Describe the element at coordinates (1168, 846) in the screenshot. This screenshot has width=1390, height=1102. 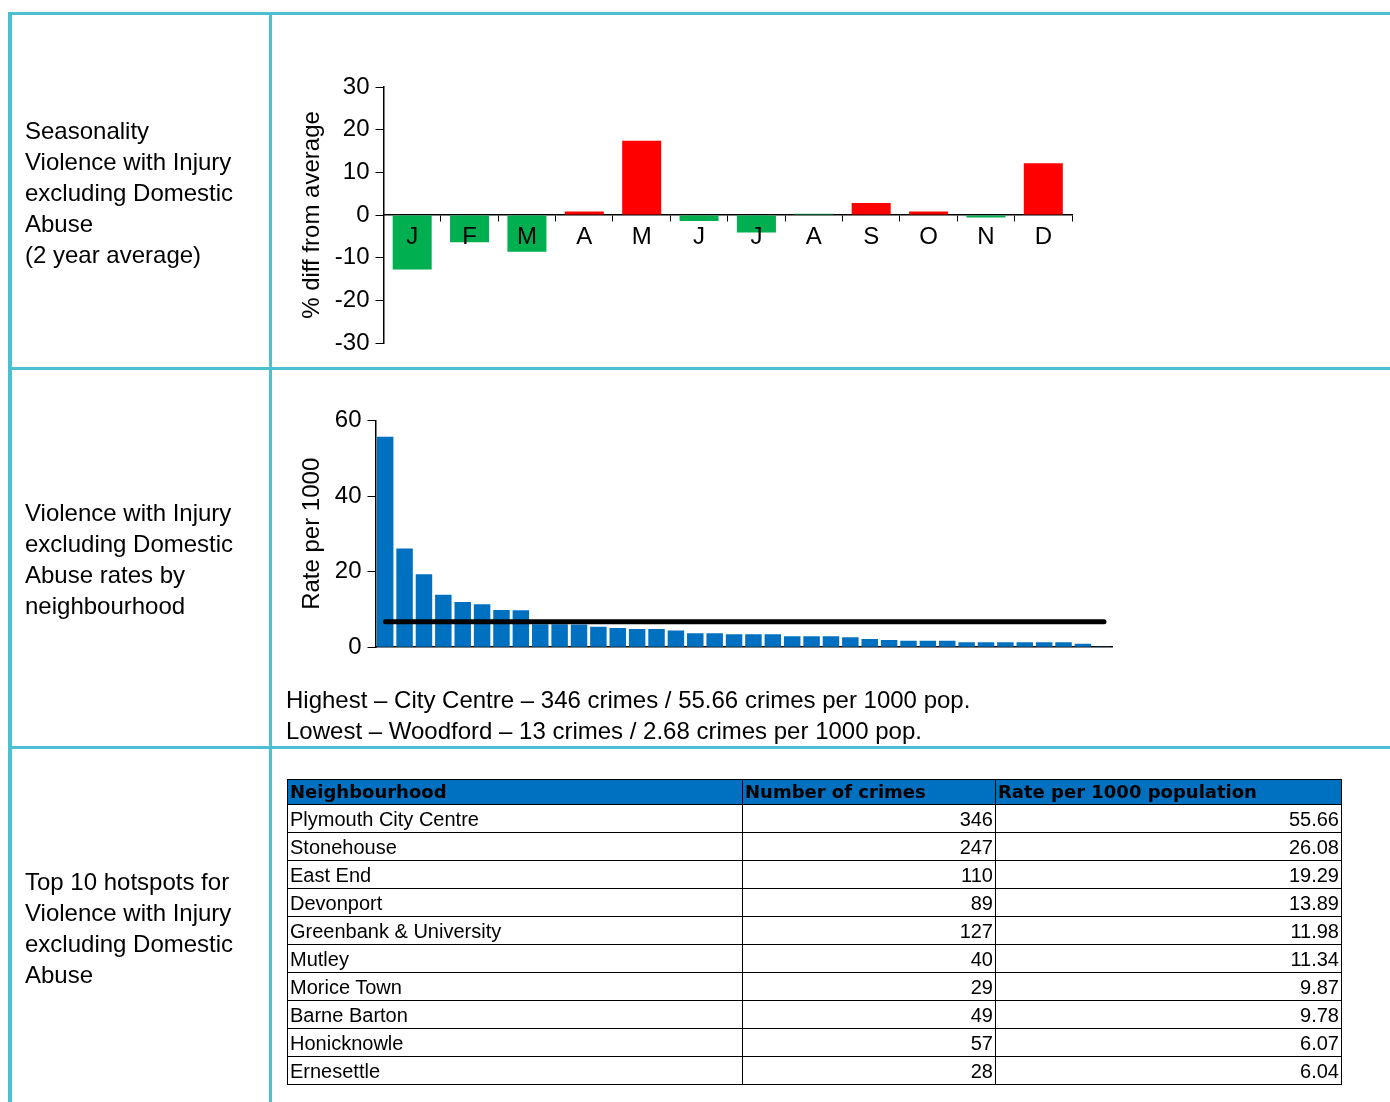
I see `data-label: 26.08` at that location.